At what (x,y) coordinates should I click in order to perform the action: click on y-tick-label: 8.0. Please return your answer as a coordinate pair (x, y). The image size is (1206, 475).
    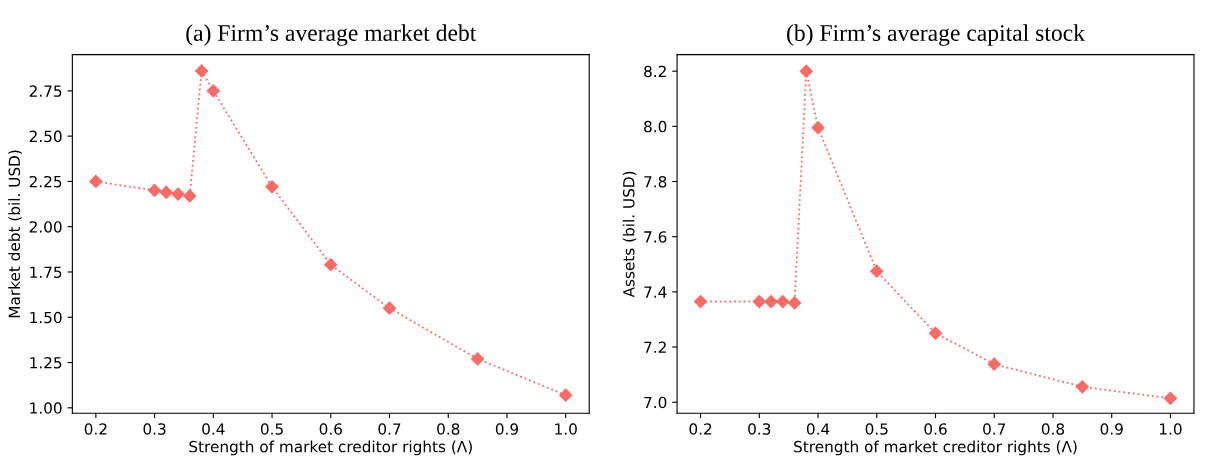
    Looking at the image, I should click on (655, 126).